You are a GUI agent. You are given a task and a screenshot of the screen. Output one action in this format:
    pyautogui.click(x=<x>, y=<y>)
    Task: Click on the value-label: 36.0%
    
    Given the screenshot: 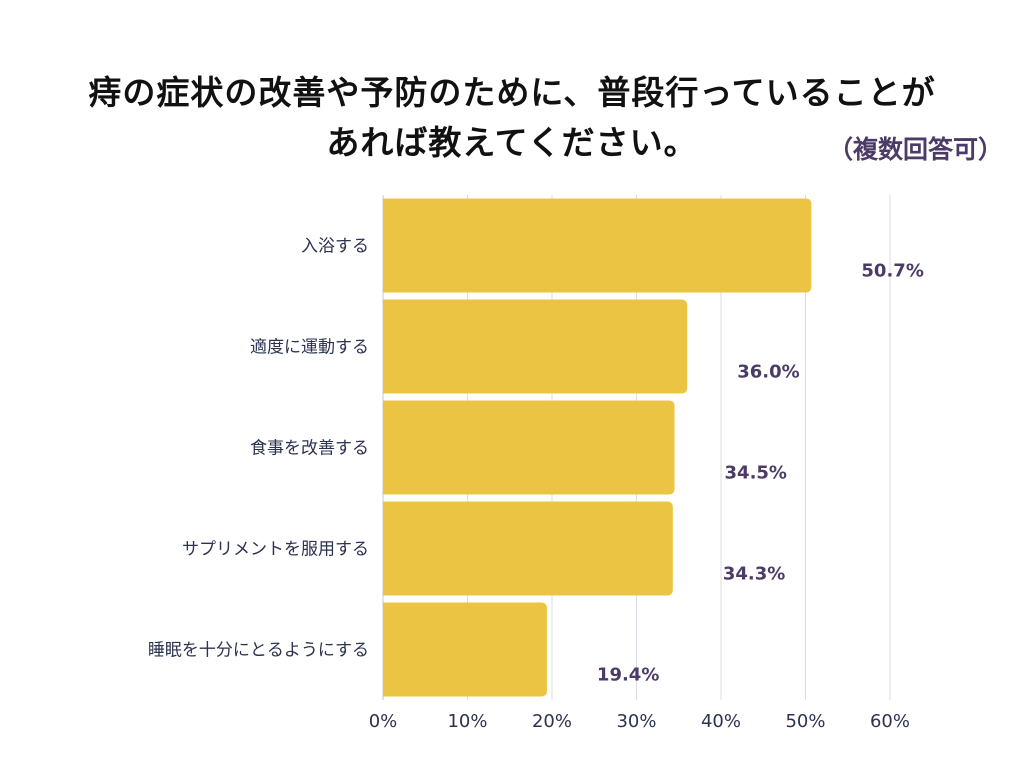 What is the action you would take?
    pyautogui.click(x=768, y=372)
    